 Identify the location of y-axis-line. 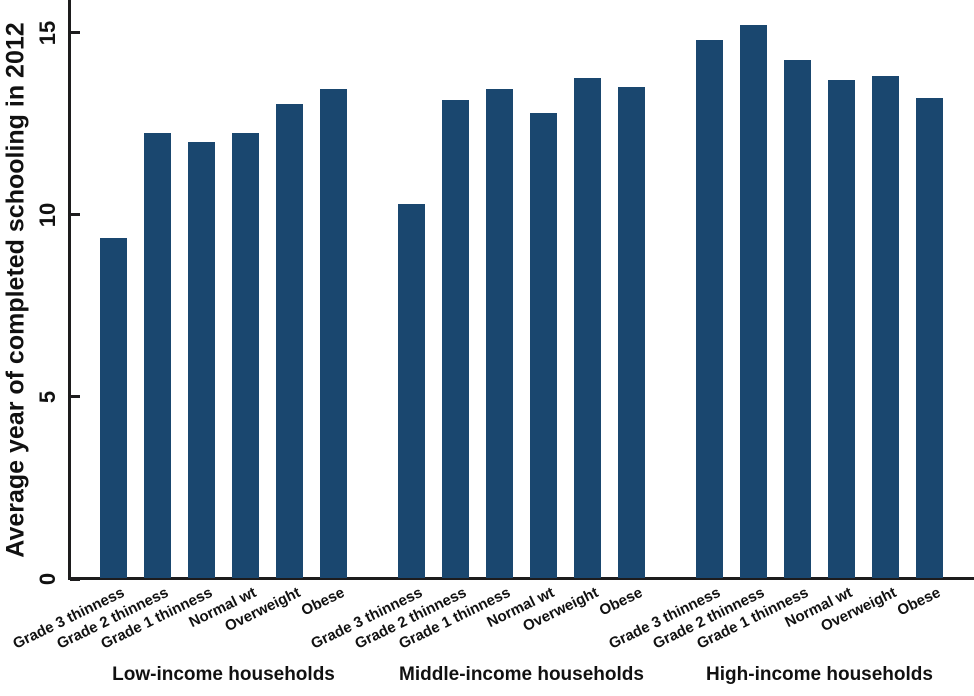
(69, 290).